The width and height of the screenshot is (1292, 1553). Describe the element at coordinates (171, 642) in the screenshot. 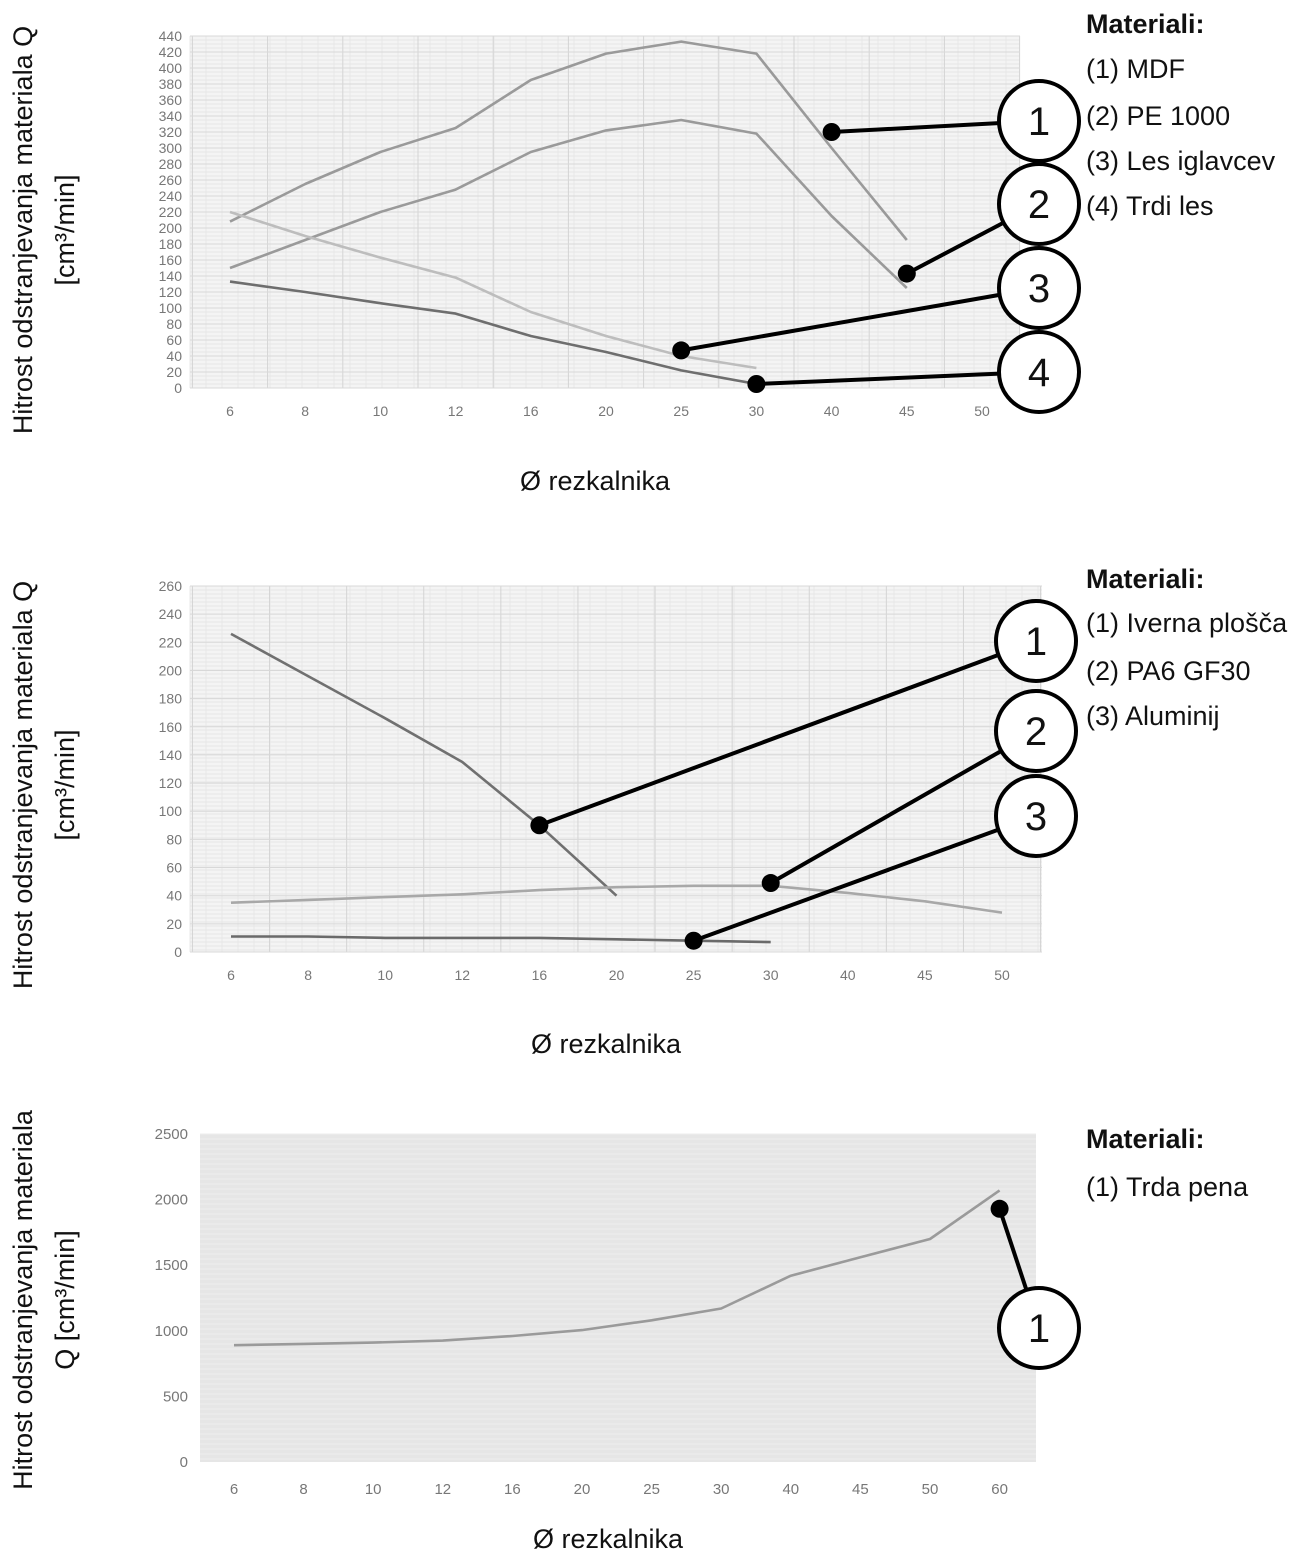

I see `y-tick-label: 220` at that location.